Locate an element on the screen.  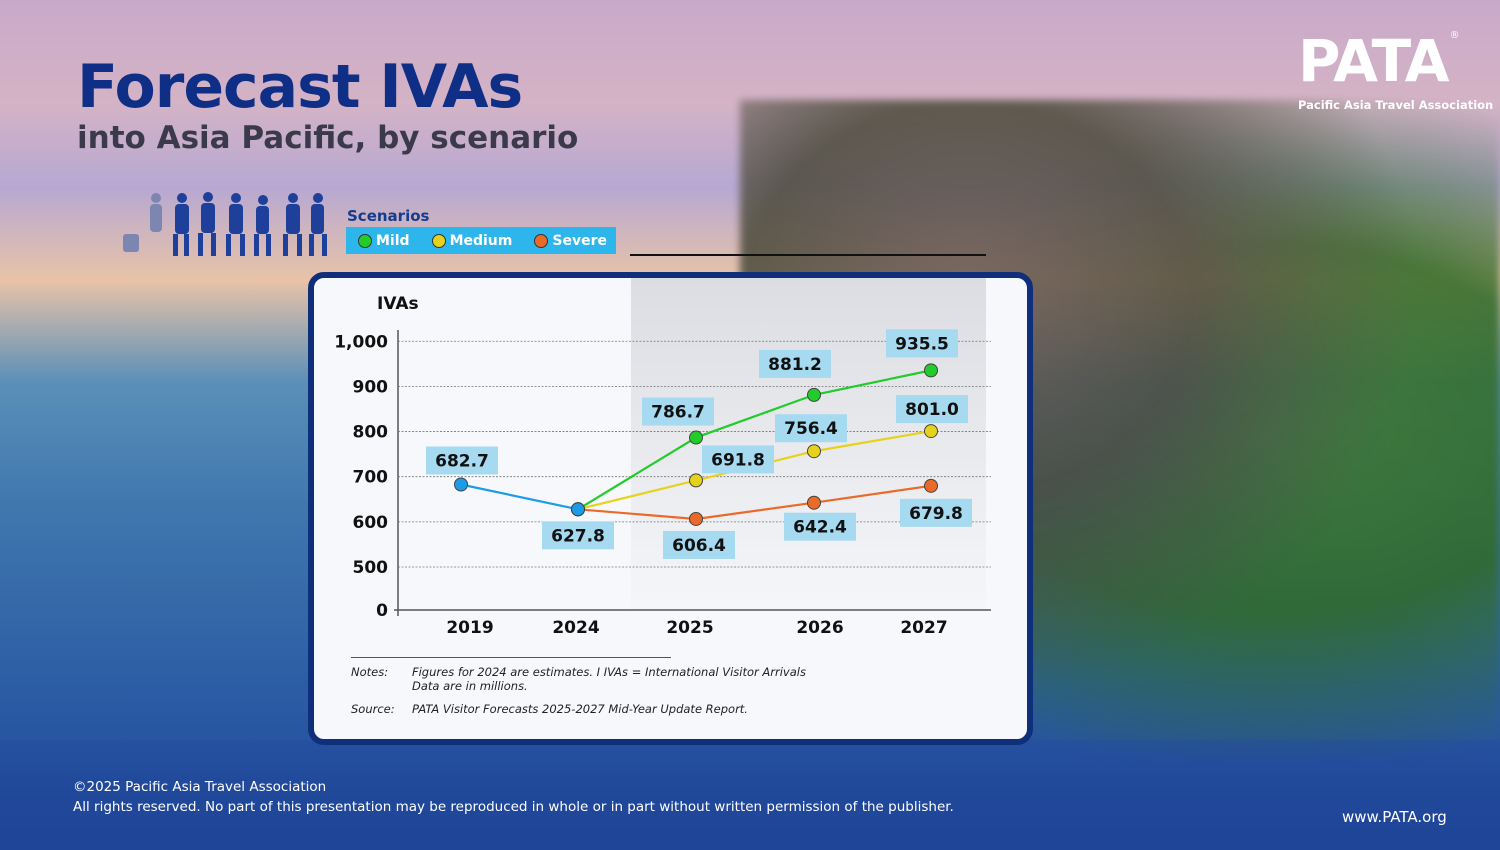
data-label: 801.0 is located at coordinates (932, 410).